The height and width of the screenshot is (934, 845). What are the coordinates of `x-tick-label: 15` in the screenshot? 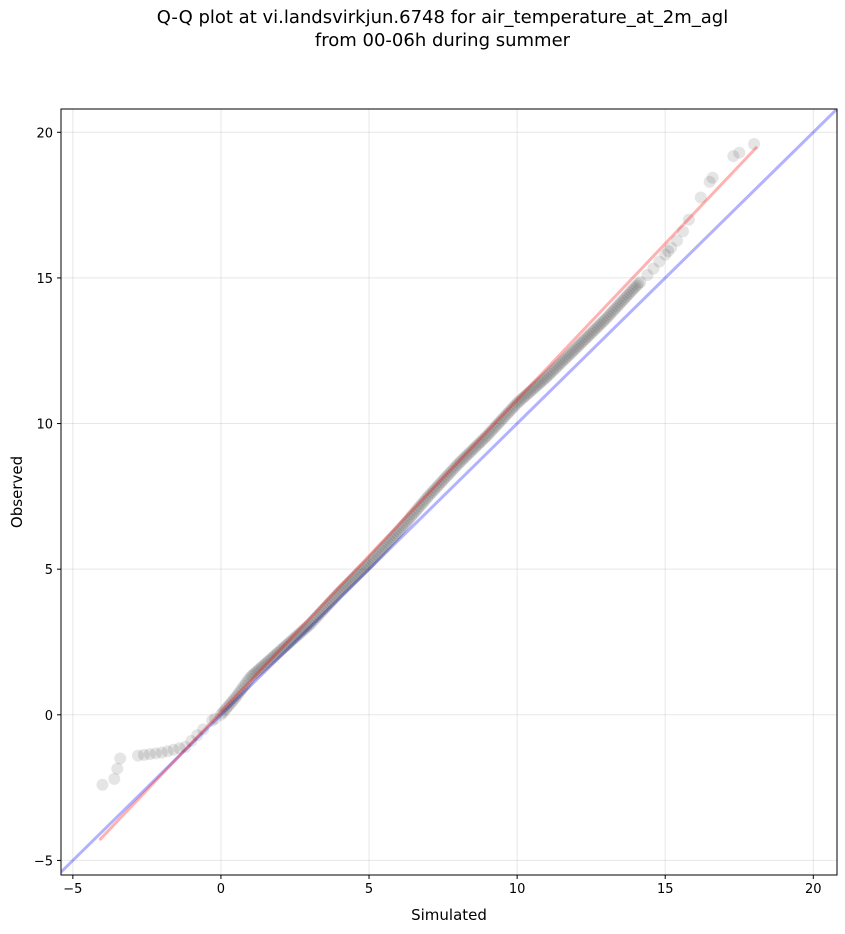 It's located at (665, 889).